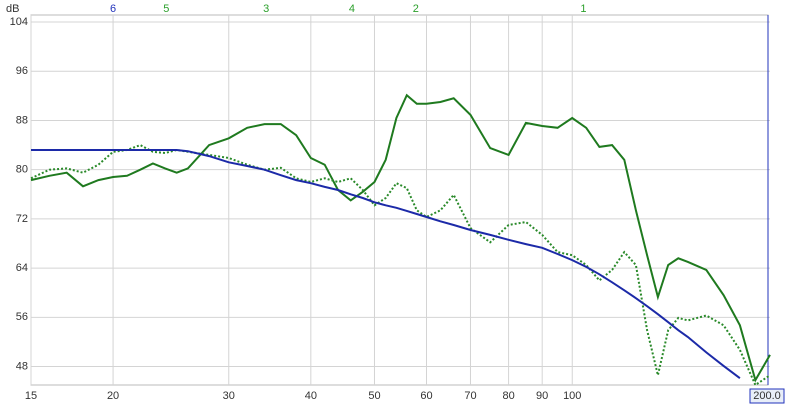 The width and height of the screenshot is (800, 405). What do you see at coordinates (508, 396) in the screenshot?
I see `x-tick-label: 80` at bounding box center [508, 396].